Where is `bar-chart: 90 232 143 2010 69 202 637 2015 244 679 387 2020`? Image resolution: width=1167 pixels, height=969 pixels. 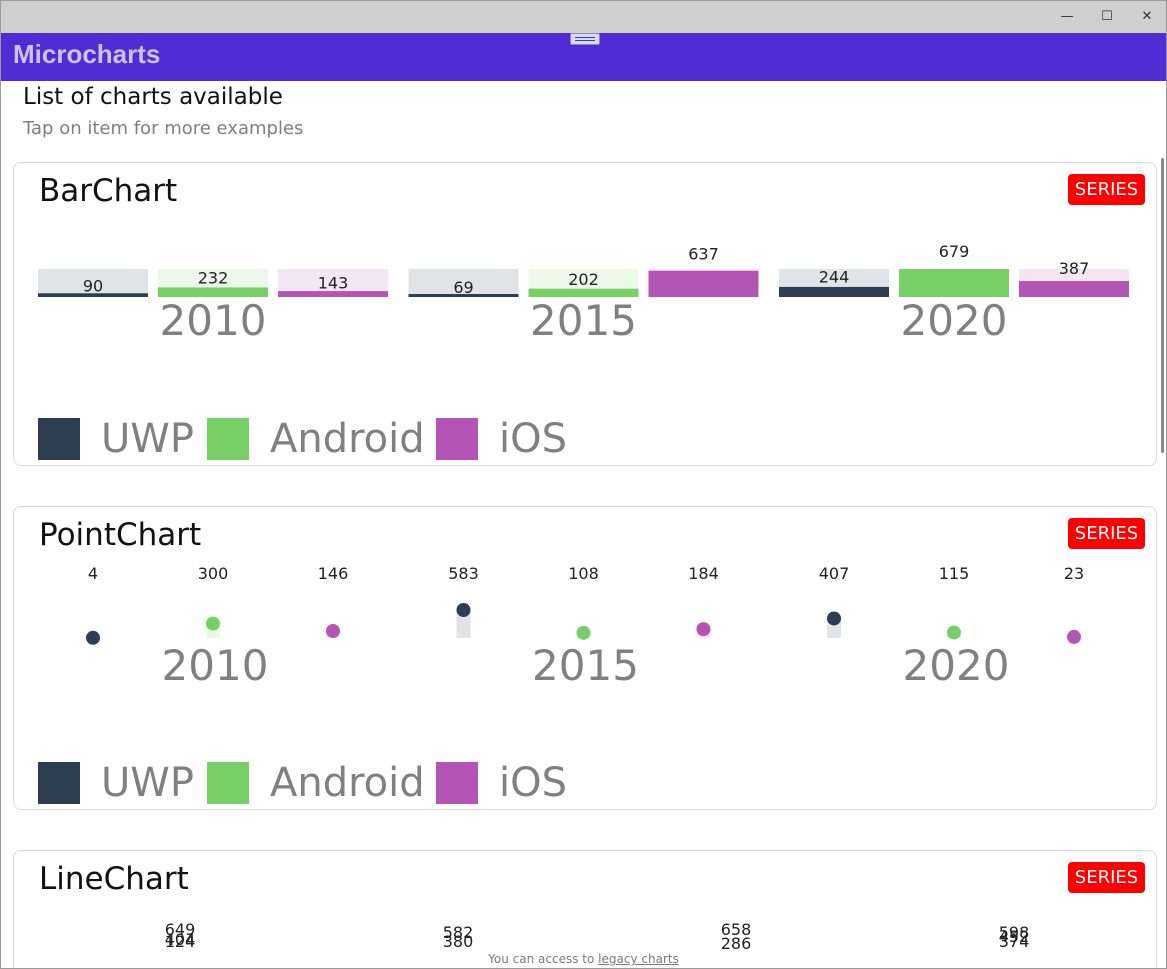 bar-chart: 90 232 143 2010 69 202 637 2015 244 679 387 2020 is located at coordinates (583, 293).